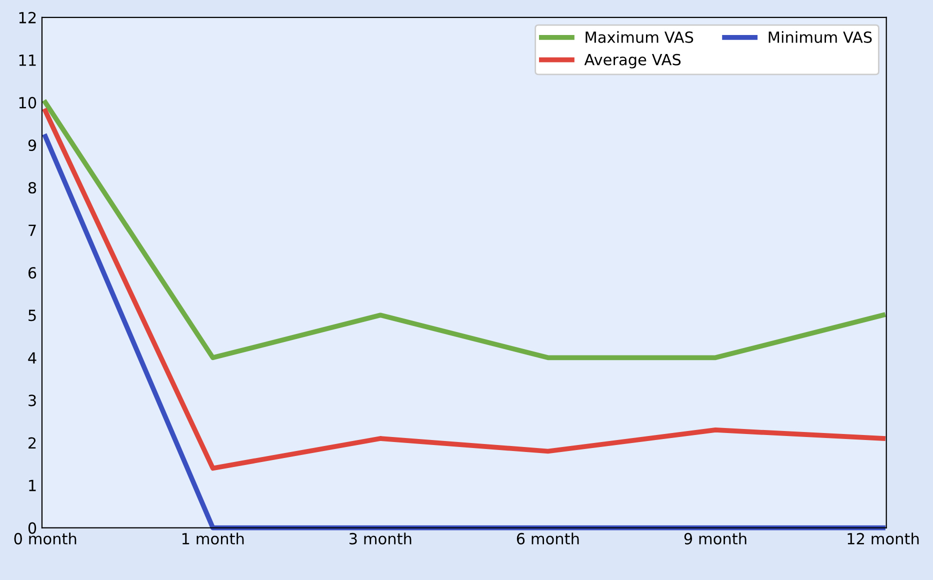 This screenshot has width=933, height=580. I want to click on y-tick-label: 3, so click(32, 400).